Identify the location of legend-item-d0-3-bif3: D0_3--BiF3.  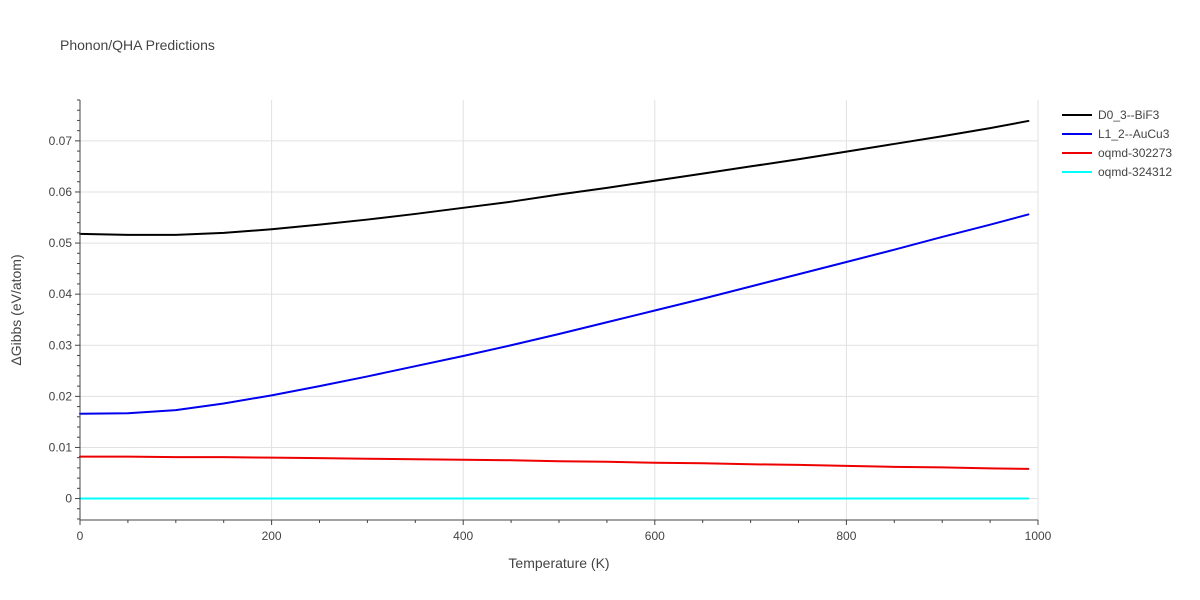
(1111, 115).